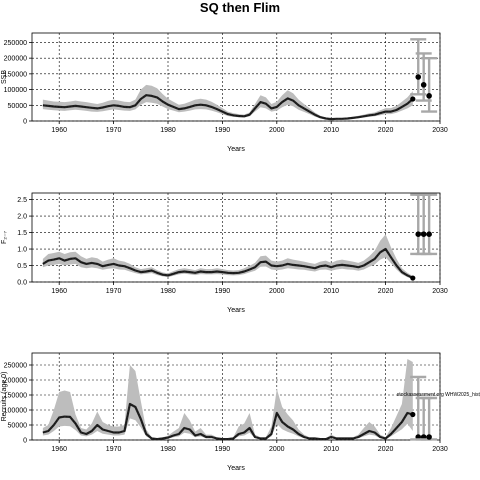 The image size is (480, 480). I want to click on figure-title: SQ then Flim, so click(240, 7).